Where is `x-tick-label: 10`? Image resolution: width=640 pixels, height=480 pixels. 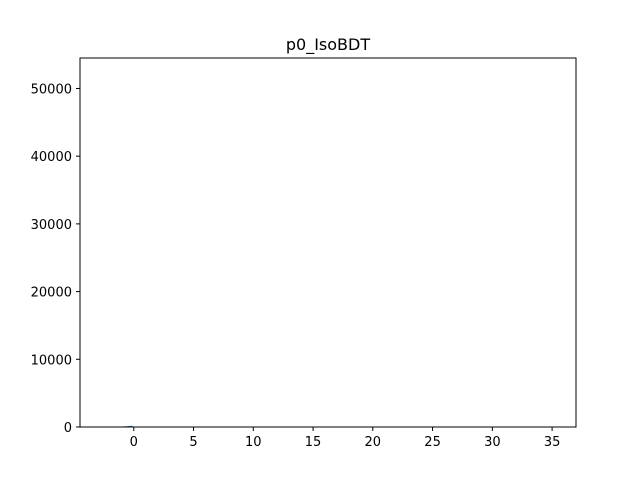 x-tick-label: 10 is located at coordinates (253, 442).